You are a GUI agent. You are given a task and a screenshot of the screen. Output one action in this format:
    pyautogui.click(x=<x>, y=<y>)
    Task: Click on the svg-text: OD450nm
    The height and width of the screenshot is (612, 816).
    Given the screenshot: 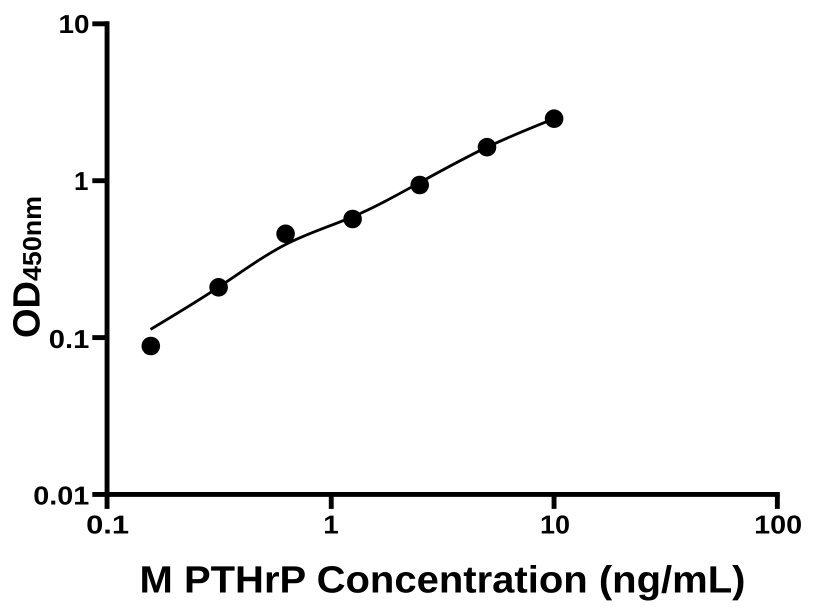 What is the action you would take?
    pyautogui.click(x=27, y=267)
    